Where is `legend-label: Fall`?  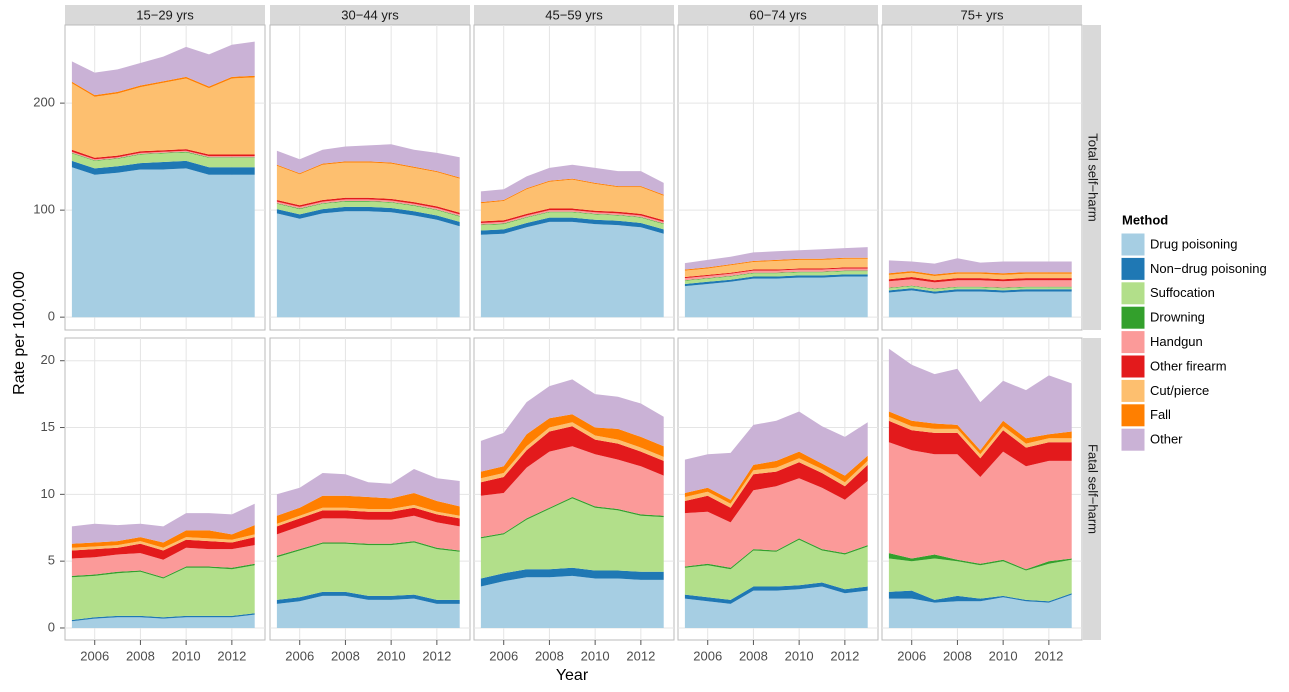 legend-label: Fall is located at coordinates (1160, 414).